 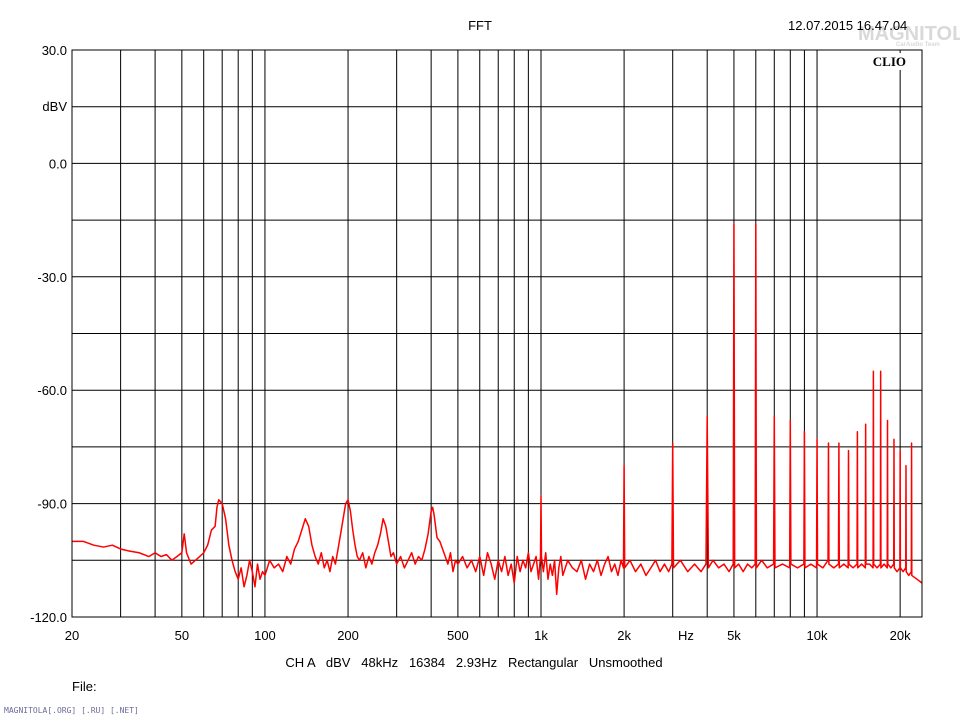 I want to click on watermark-logo: MAGNITOLA, so click(x=909, y=34).